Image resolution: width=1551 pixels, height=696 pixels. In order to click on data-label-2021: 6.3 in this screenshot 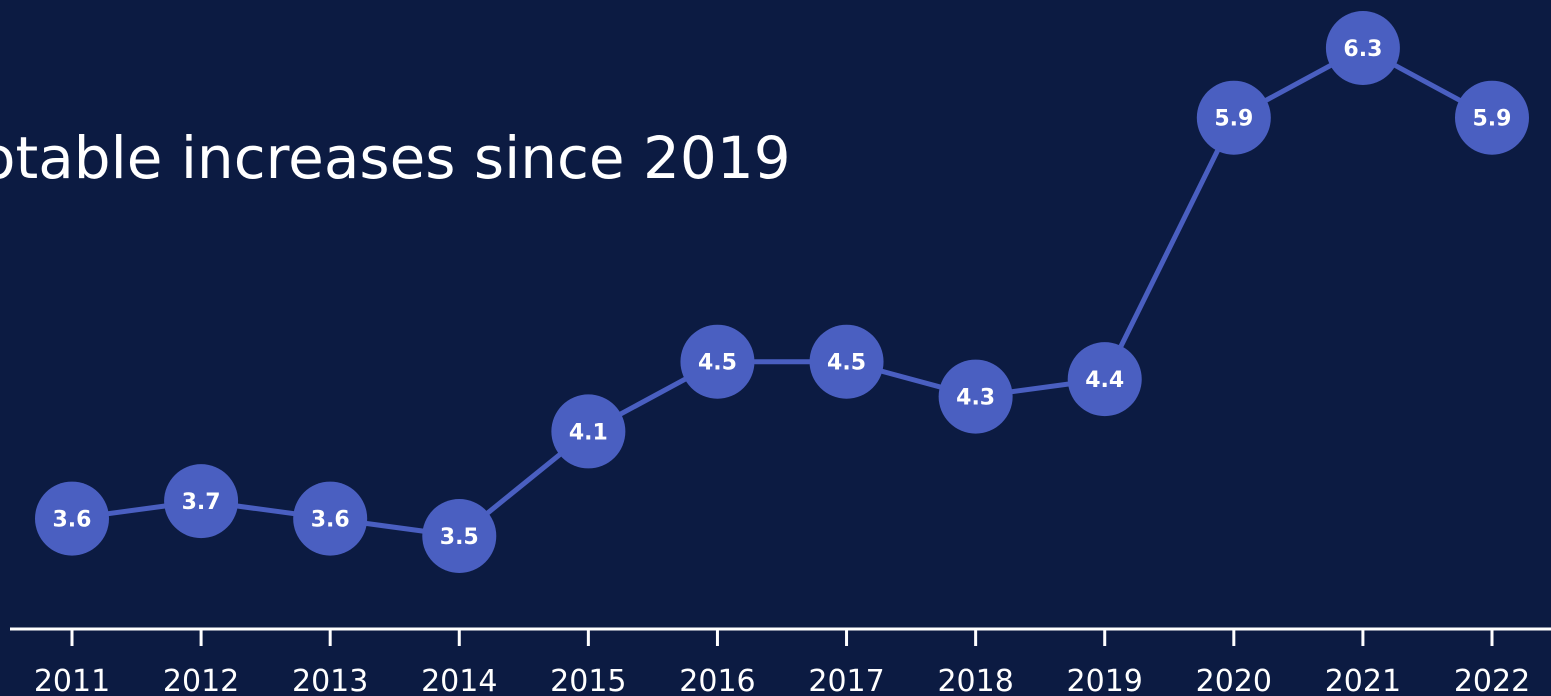, I will do `click(1362, 49)`.